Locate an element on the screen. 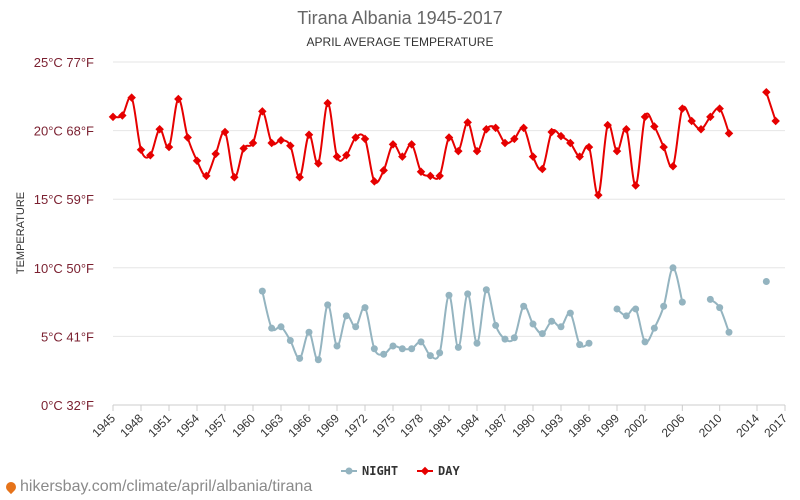  x-tick-label: 2006 is located at coordinates (673, 425).